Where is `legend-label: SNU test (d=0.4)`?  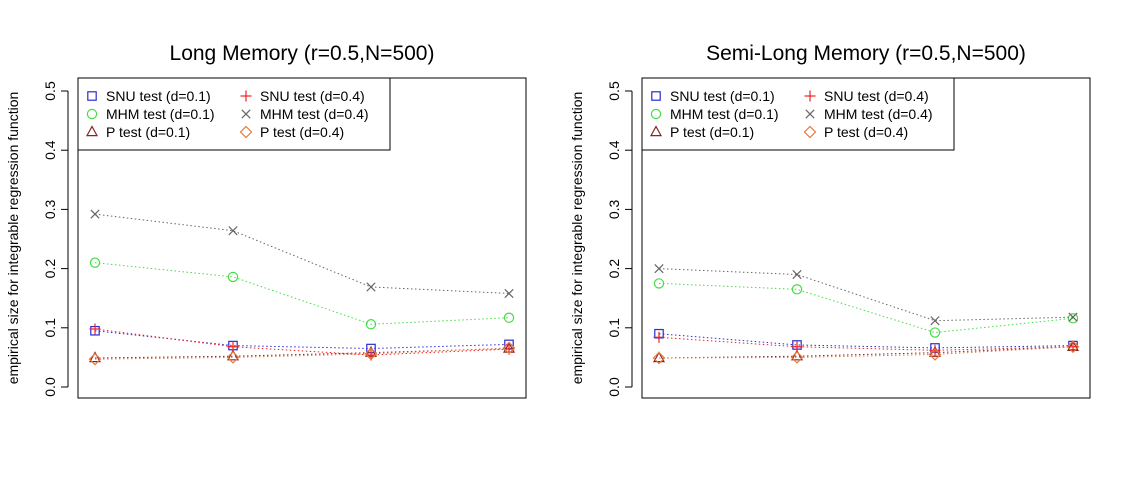
legend-label: SNU test (d=0.4) is located at coordinates (876, 96).